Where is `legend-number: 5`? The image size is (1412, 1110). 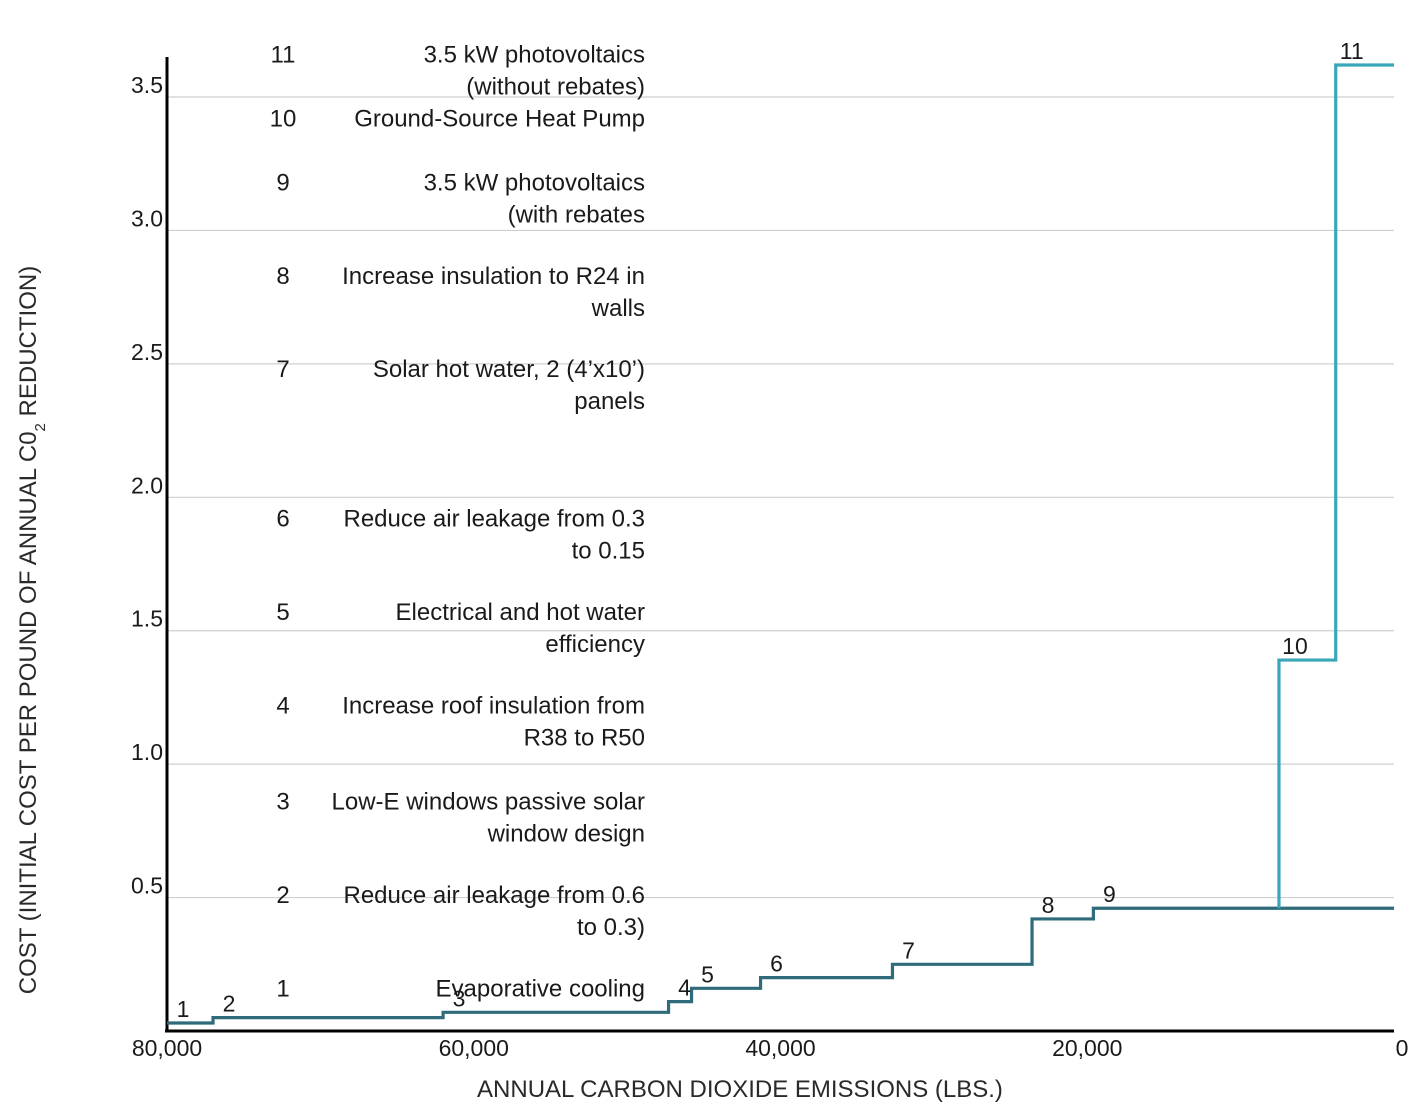 legend-number: 5 is located at coordinates (282, 612).